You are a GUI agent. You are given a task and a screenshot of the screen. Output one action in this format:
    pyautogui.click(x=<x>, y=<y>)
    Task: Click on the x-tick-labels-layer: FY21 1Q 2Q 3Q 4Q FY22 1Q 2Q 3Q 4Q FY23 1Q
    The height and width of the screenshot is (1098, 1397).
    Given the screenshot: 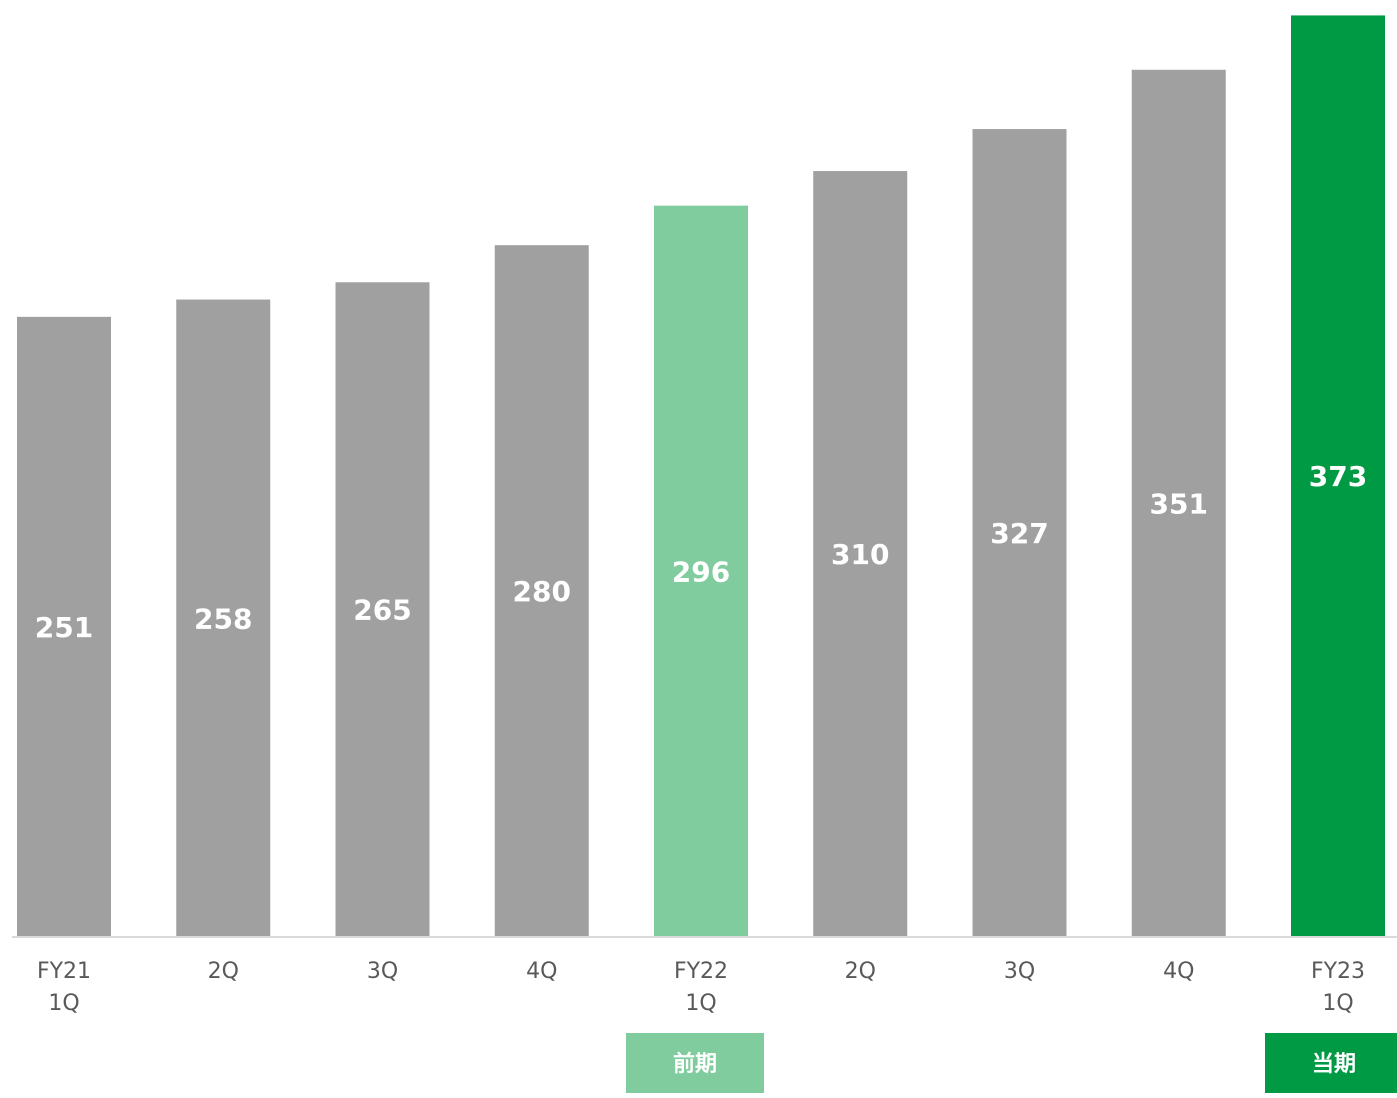 What is the action you would take?
    pyautogui.click(x=701, y=987)
    